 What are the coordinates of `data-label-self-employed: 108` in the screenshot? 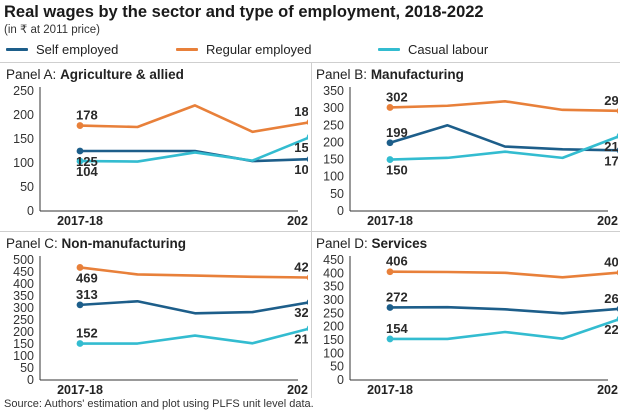 It's located at (301, 169).